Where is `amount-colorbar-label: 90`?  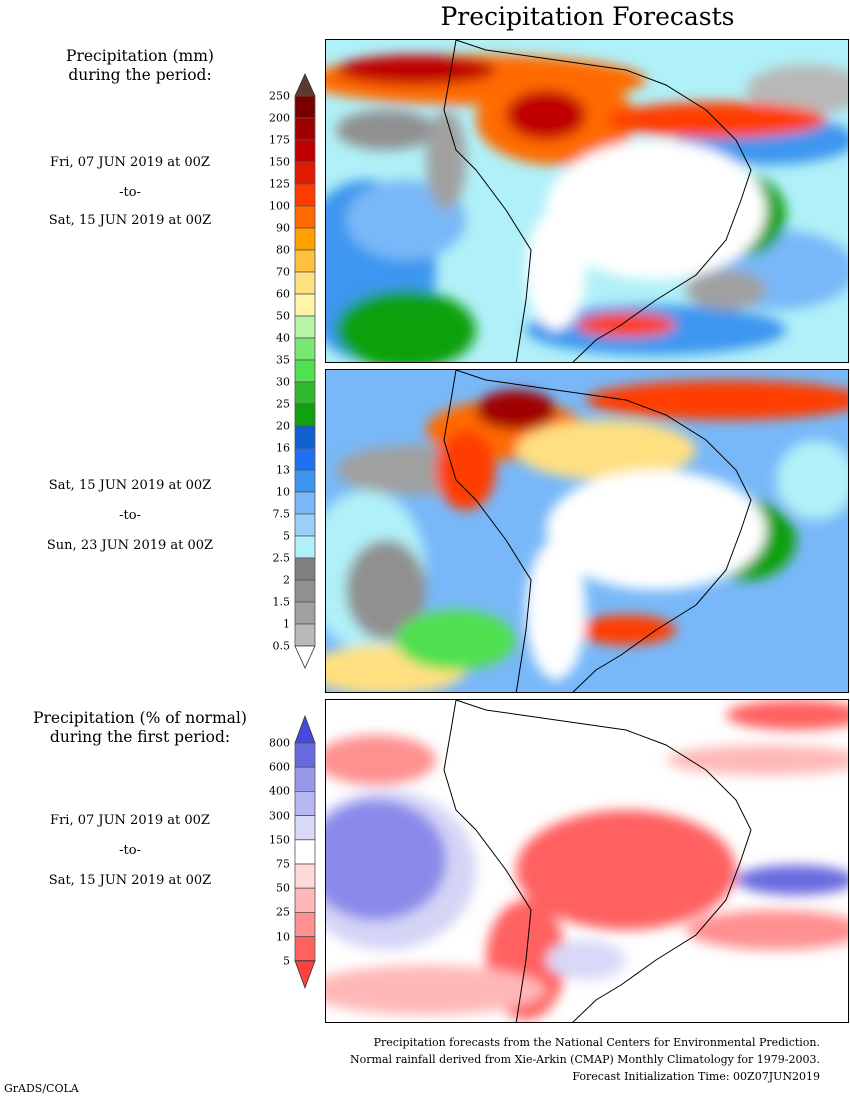 amount-colorbar-label: 90 is located at coordinates (283, 228).